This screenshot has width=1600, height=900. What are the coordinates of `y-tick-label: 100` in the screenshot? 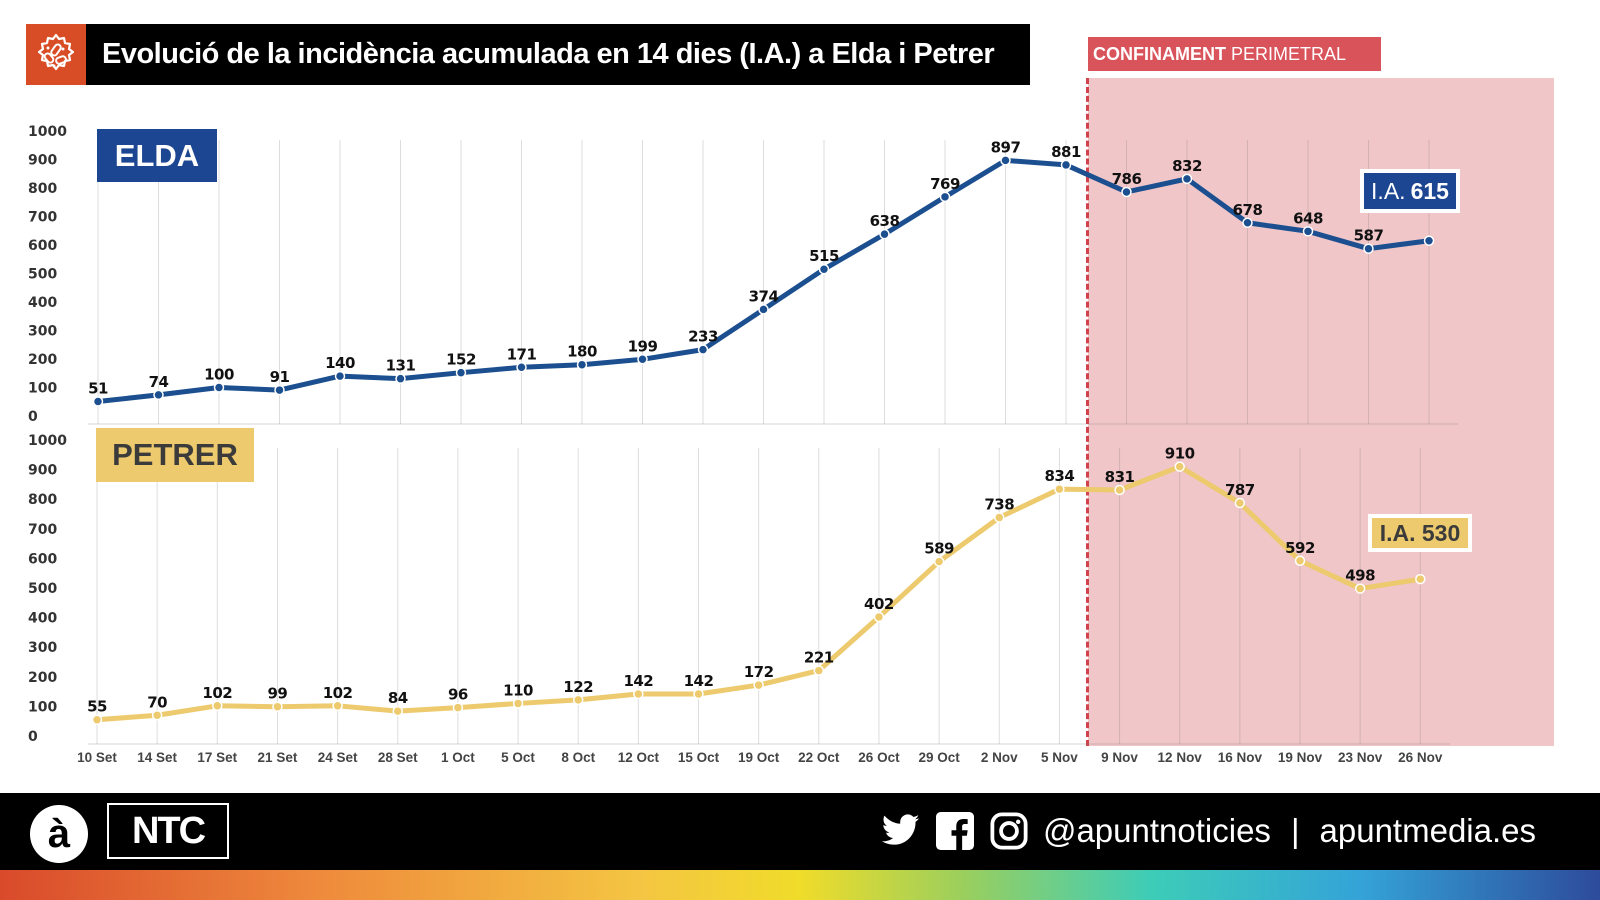 It's located at (42, 389).